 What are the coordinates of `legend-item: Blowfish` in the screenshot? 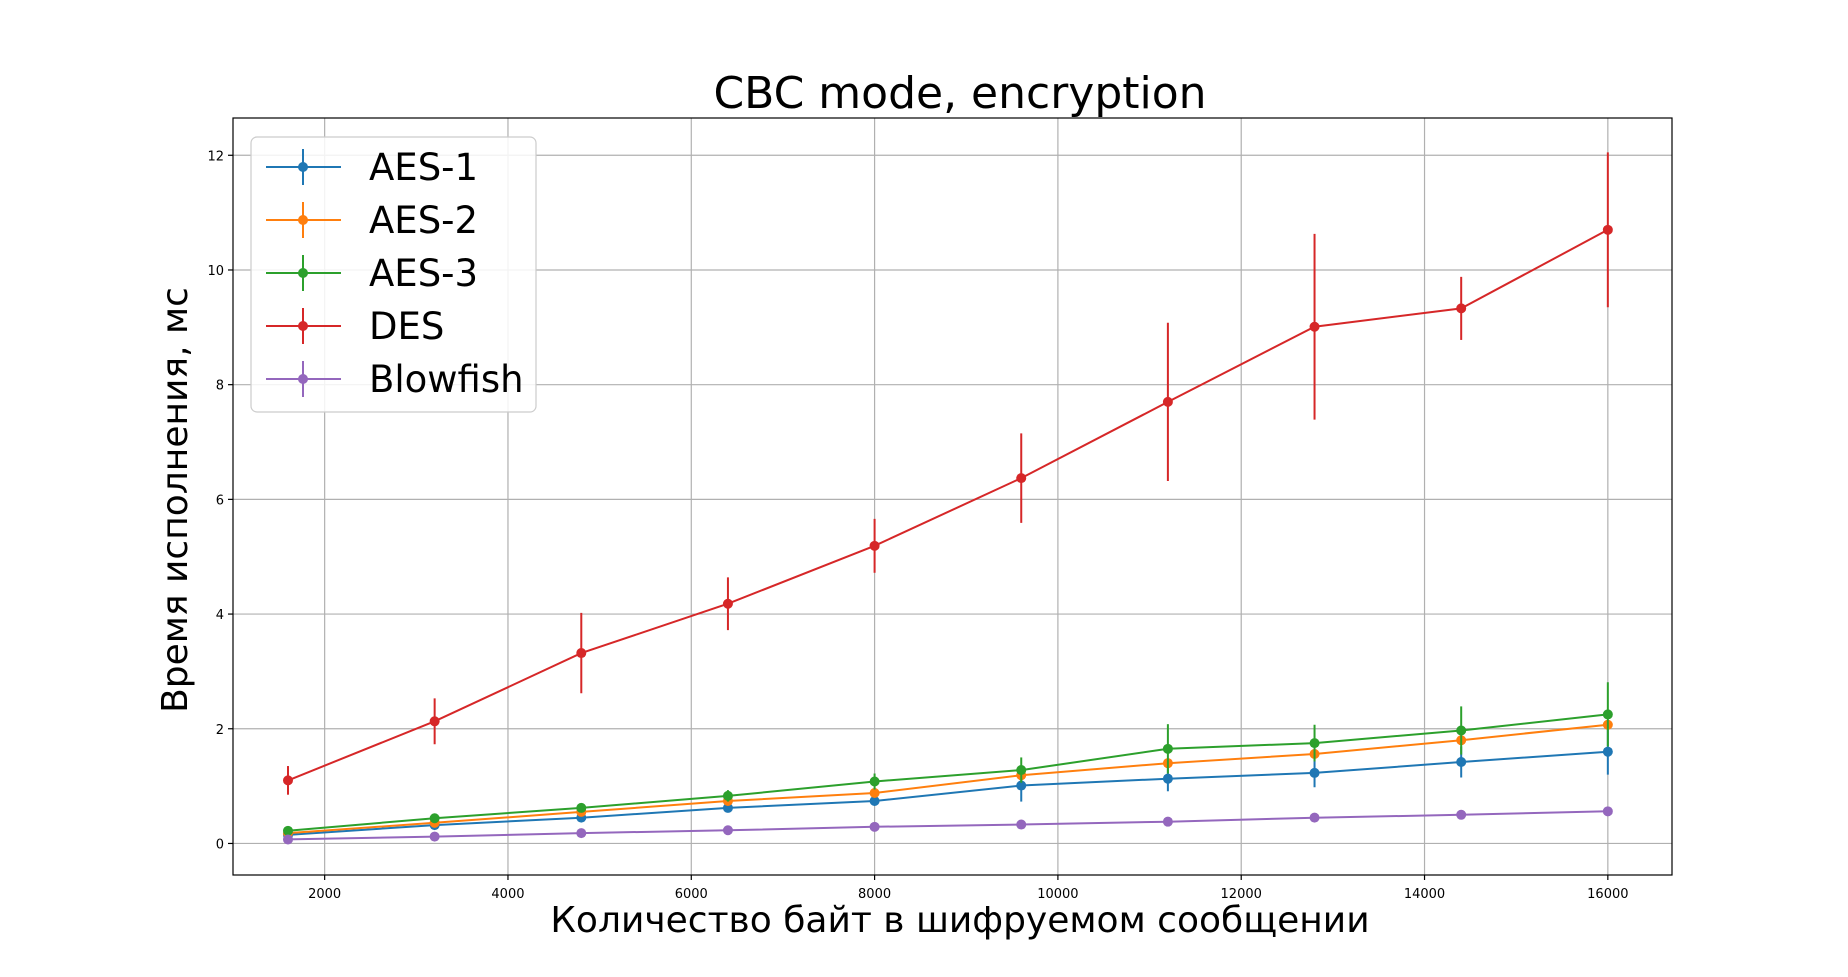 It's located at (395, 379).